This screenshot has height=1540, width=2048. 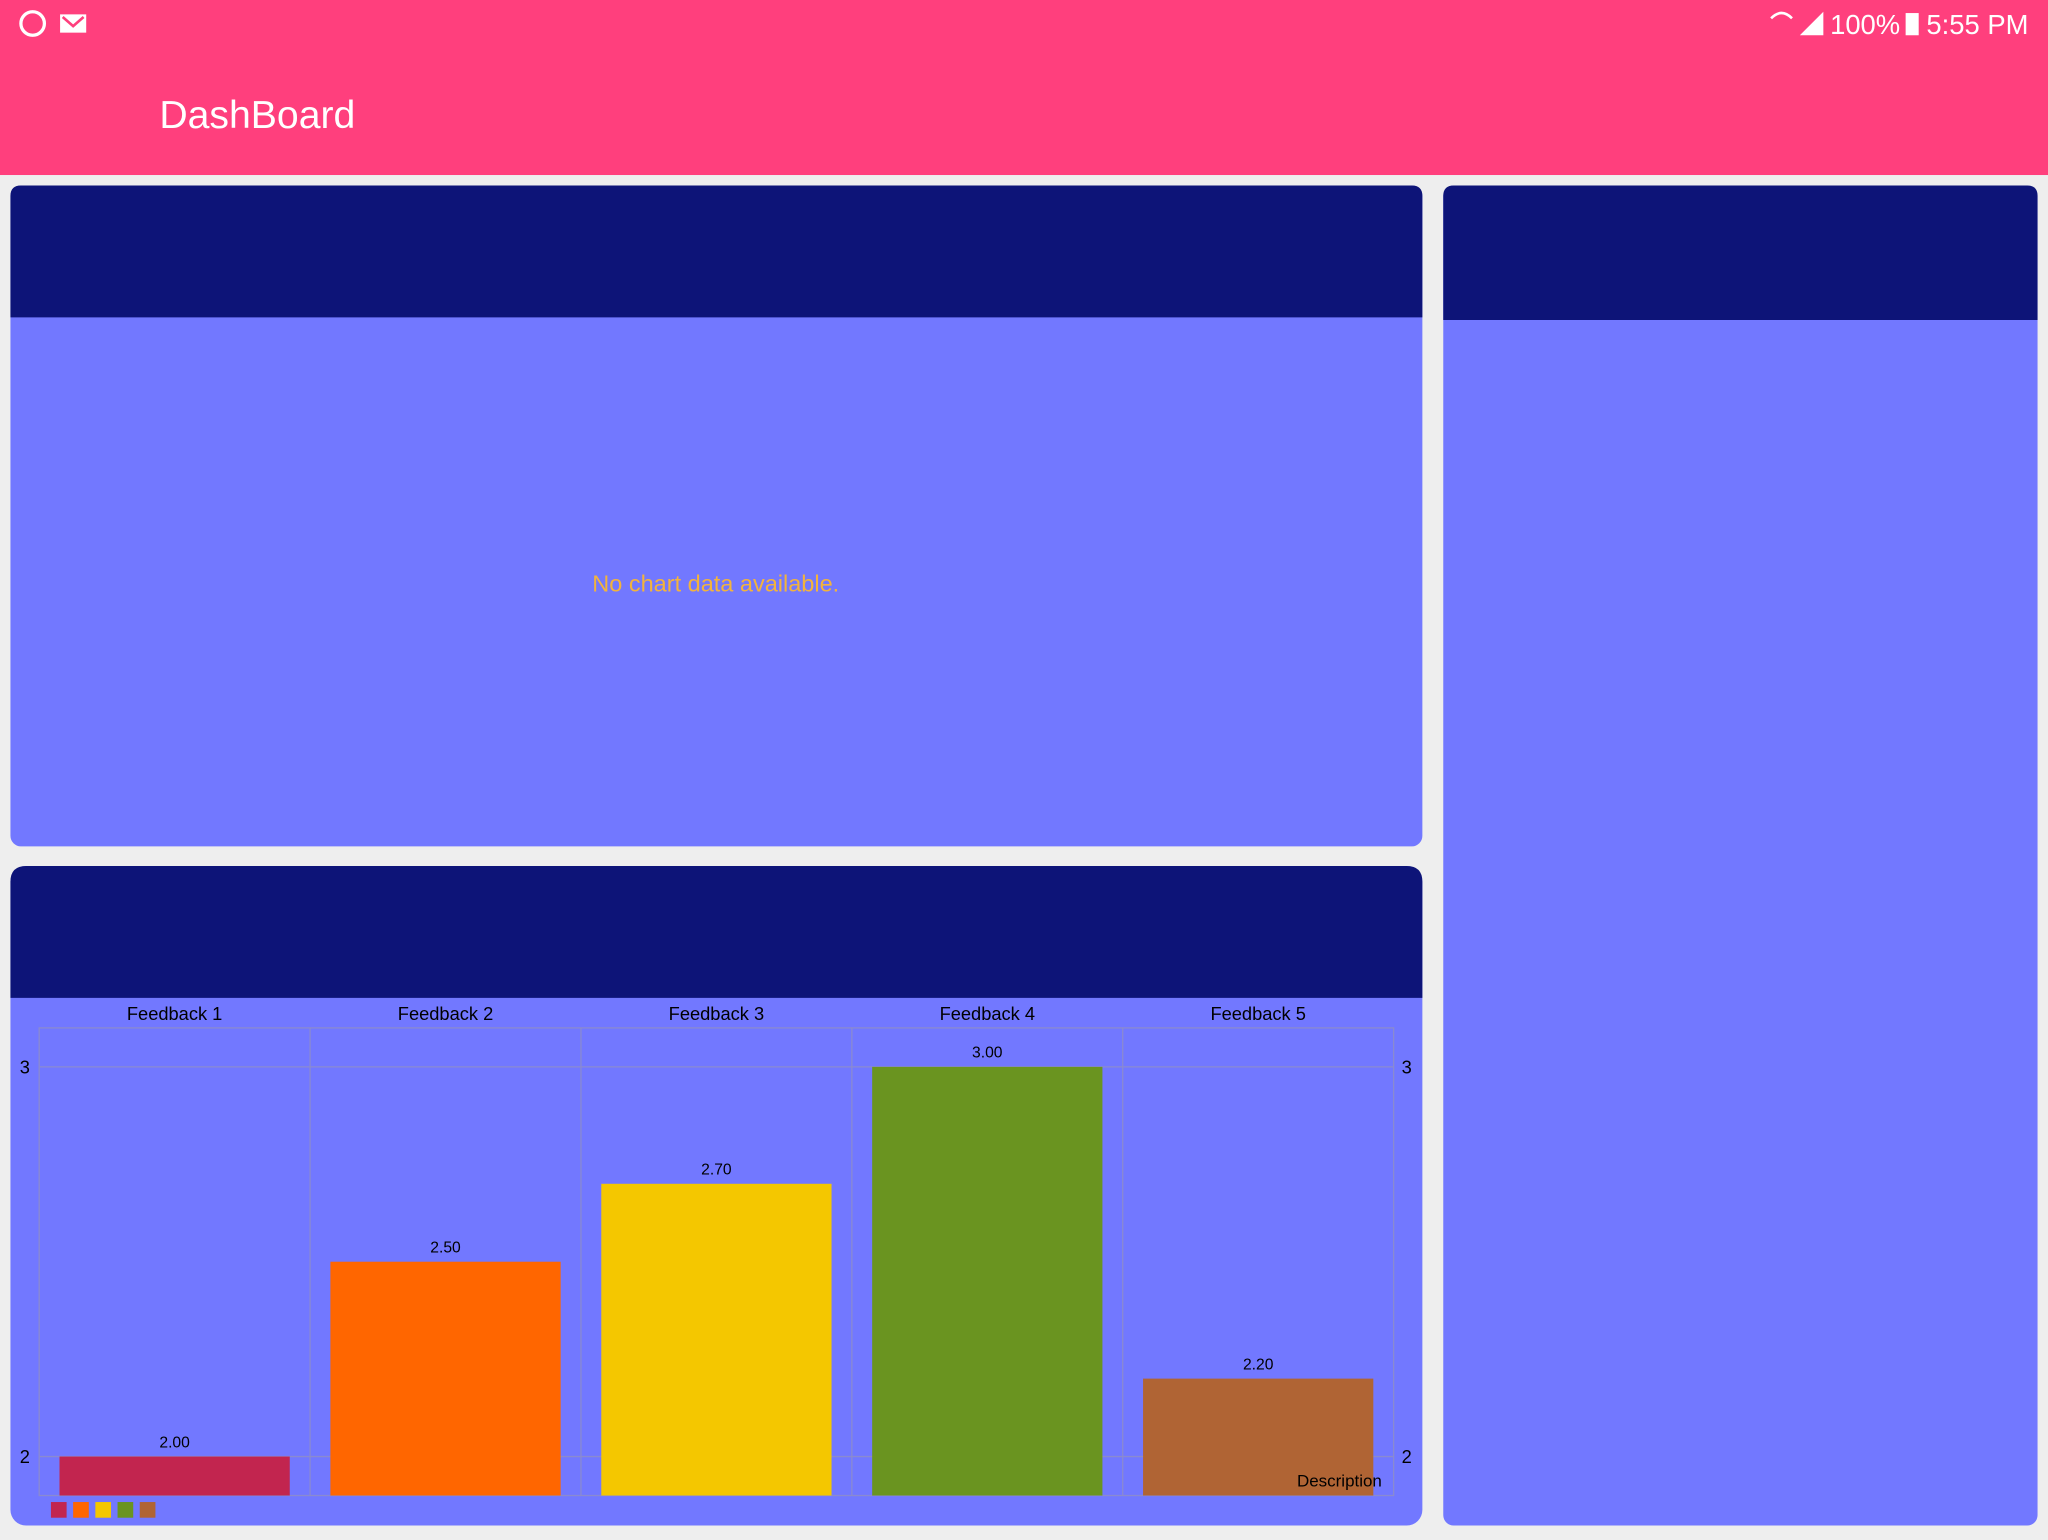 What do you see at coordinates (1977, 24) in the screenshot?
I see `clock: 5:55 PM` at bounding box center [1977, 24].